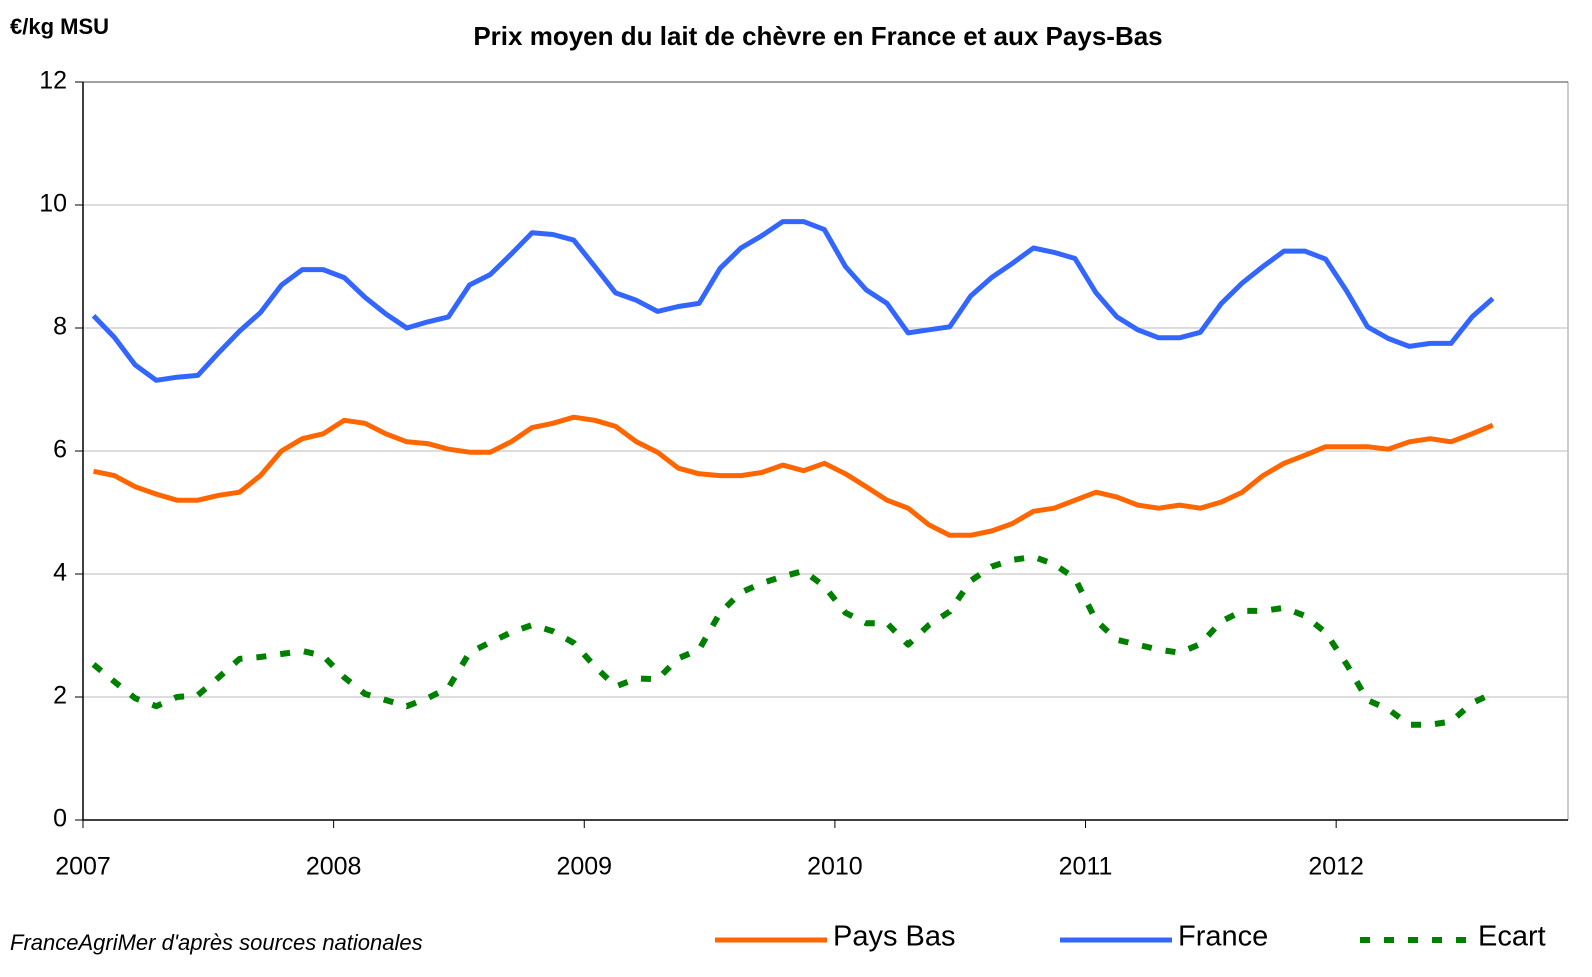  What do you see at coordinates (59, 26) in the screenshot?
I see `y-axis-label: €/kg MSU` at bounding box center [59, 26].